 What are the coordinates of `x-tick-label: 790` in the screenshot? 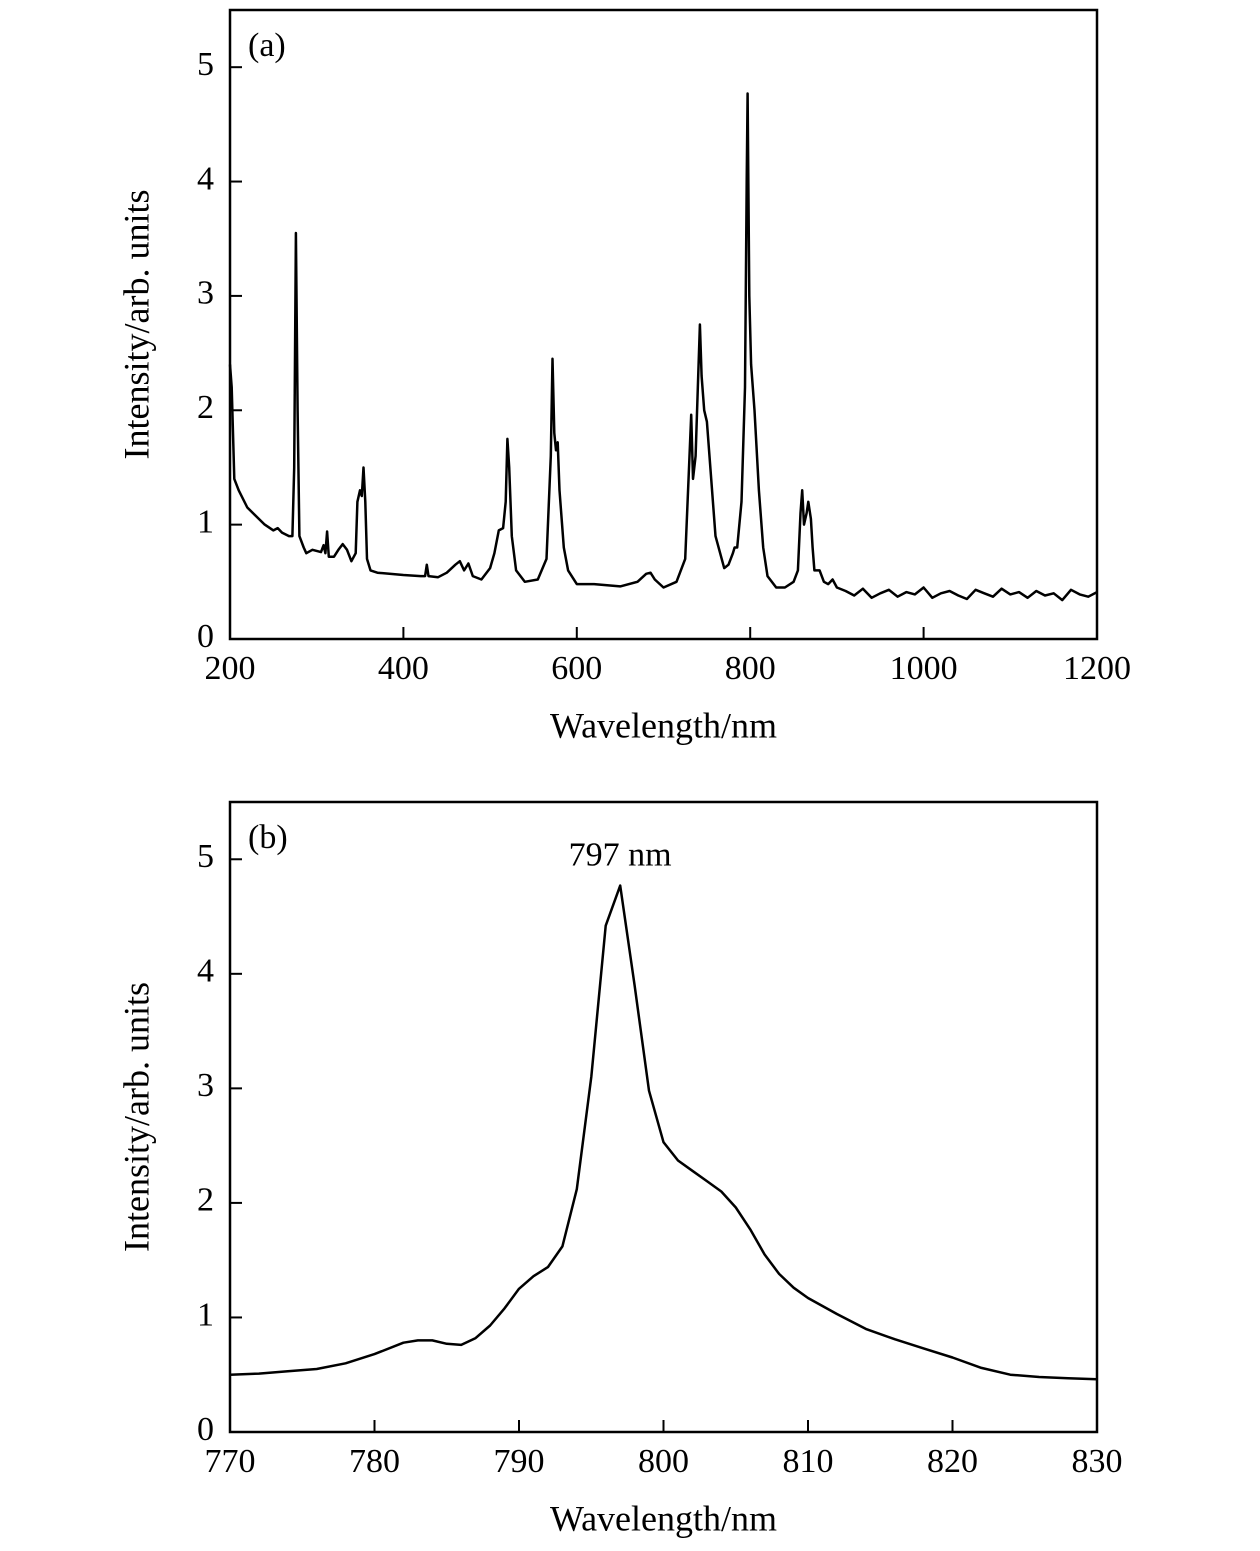 It's located at (519, 1461).